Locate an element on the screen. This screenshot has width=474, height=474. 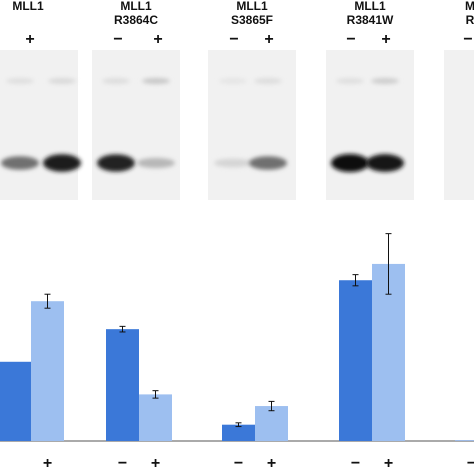
panel-sublabel: R3864C is located at coordinates (136, 20).